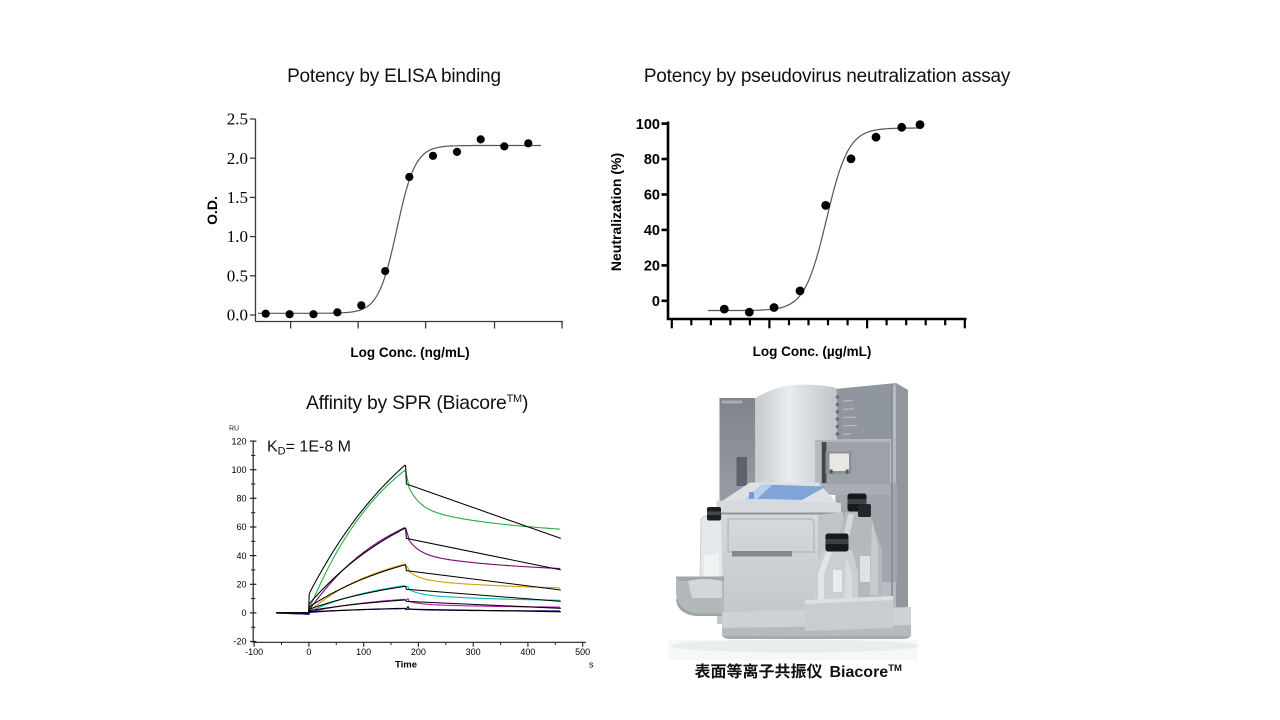  I want to click on svg-text: 0.0, so click(237, 315).